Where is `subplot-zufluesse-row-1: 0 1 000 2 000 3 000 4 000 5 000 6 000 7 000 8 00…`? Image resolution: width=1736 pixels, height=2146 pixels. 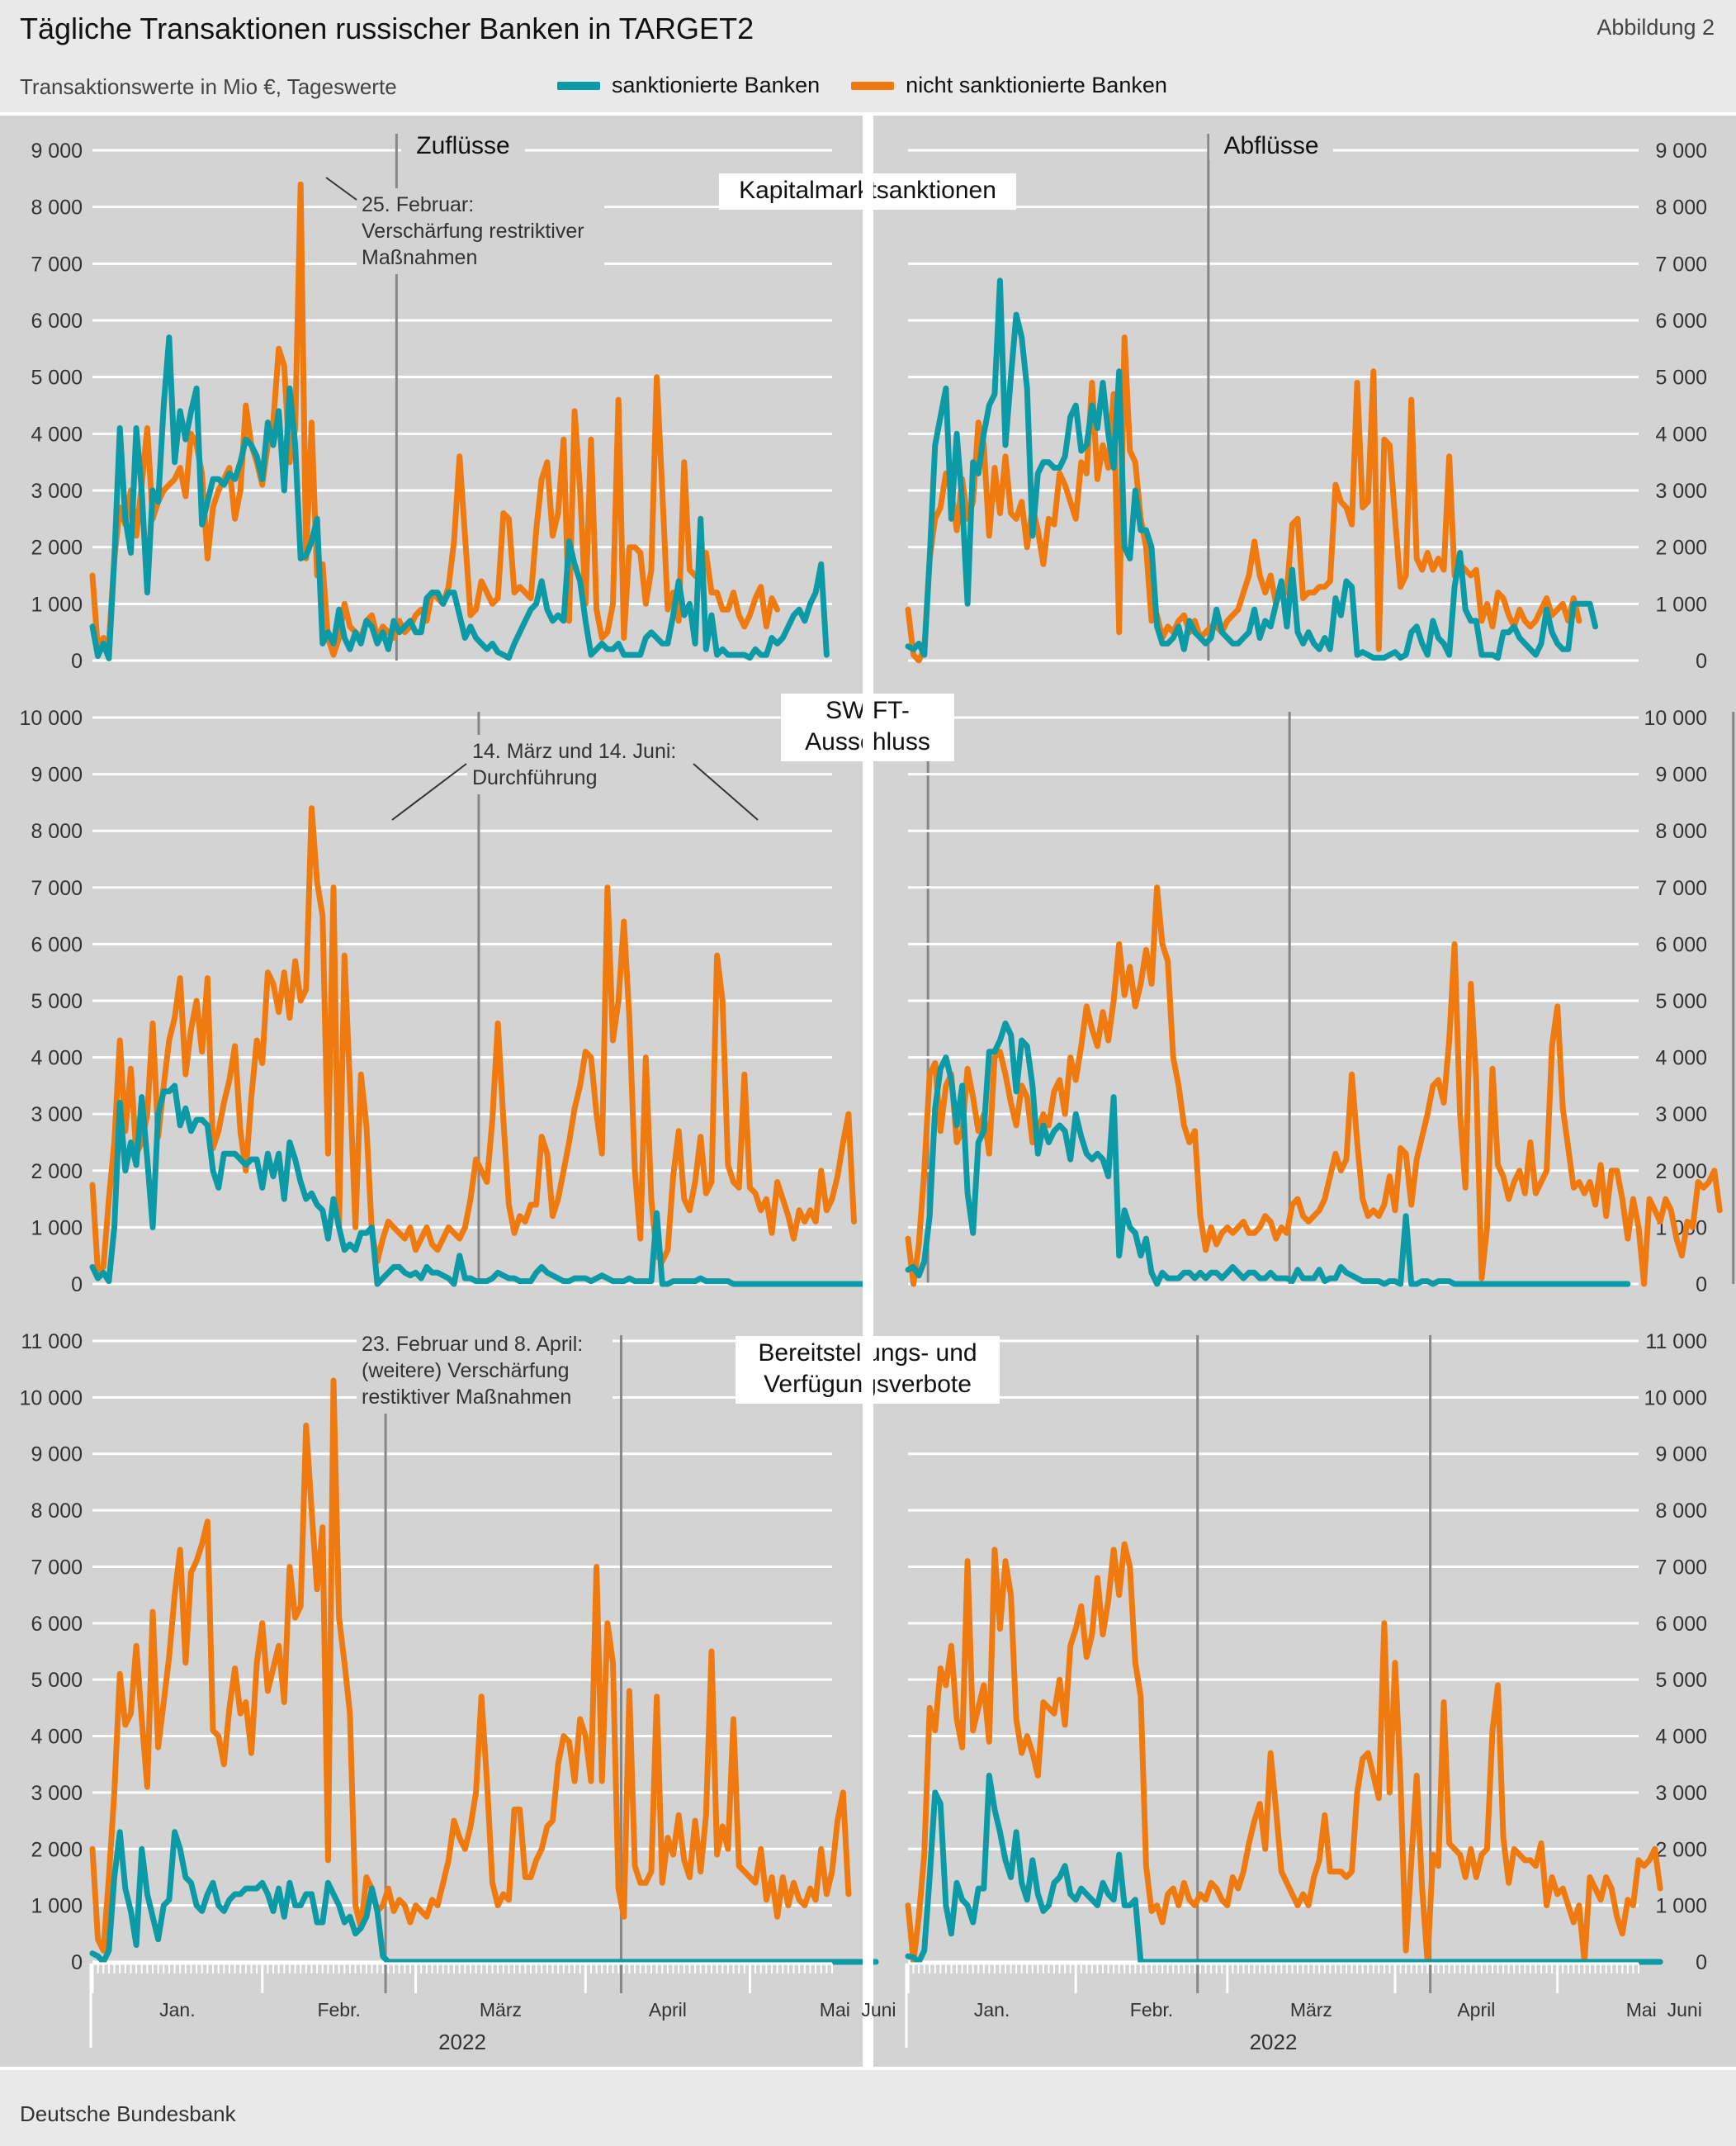 subplot-zufluesse-row-1: 0 1 000 2 000 3 000 4 000 5 000 6 000 7 000 8 00… is located at coordinates (431, 401).